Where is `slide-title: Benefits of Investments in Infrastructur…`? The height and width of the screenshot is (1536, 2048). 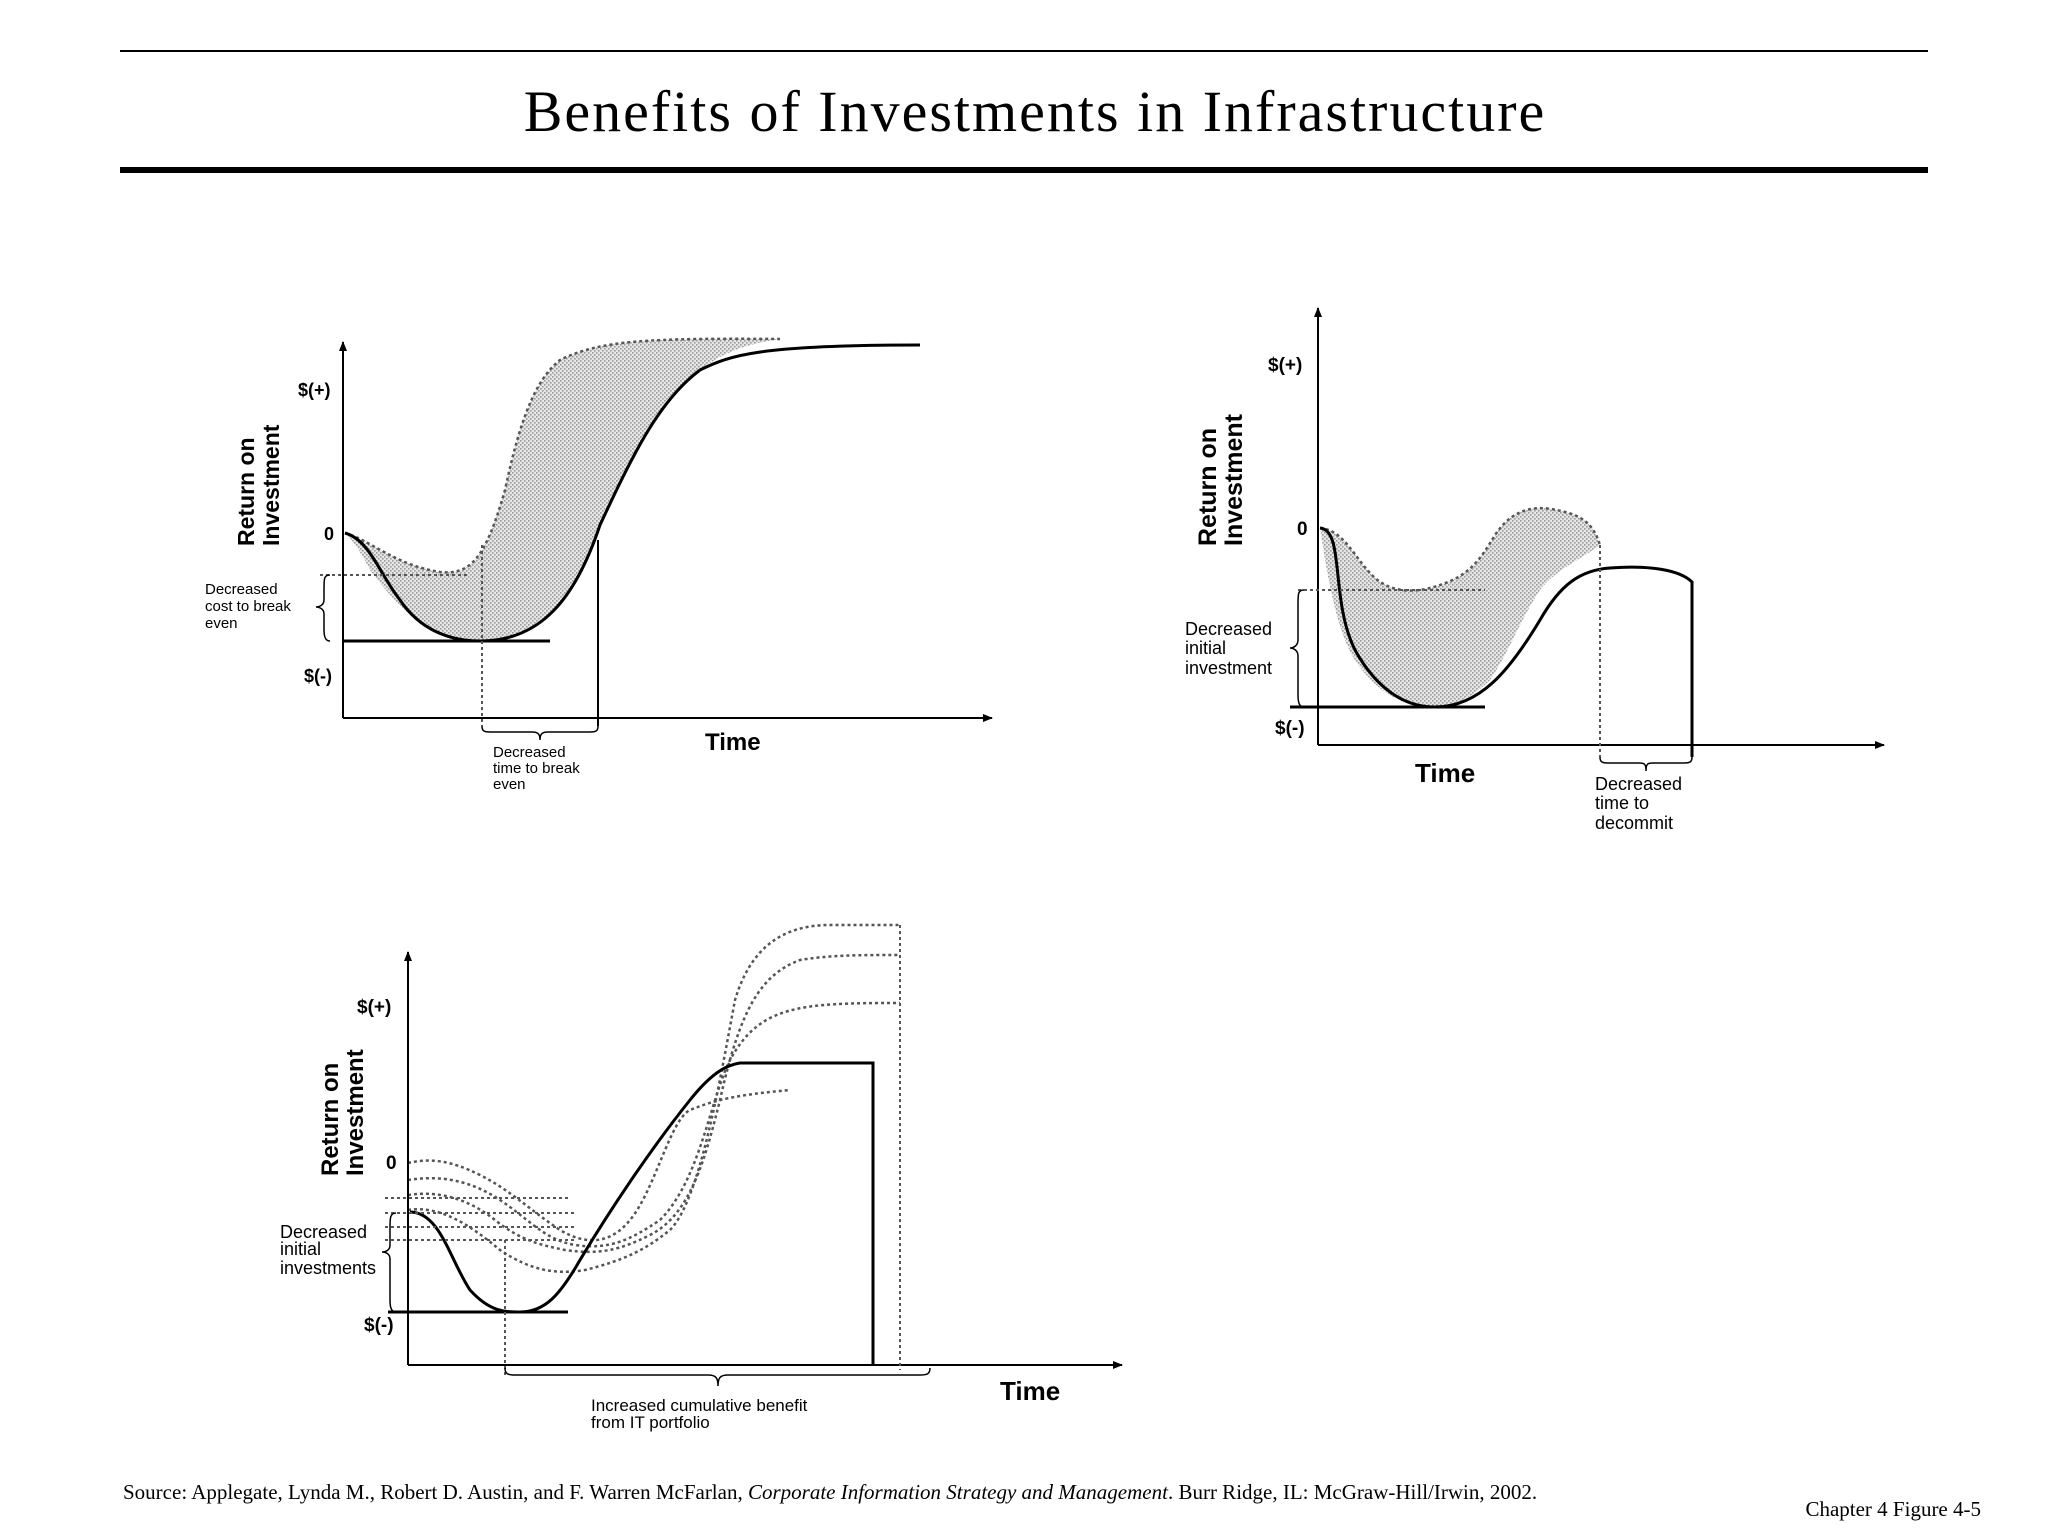
slide-title: Benefits of Investments in Infrastructur… is located at coordinates (1035, 111).